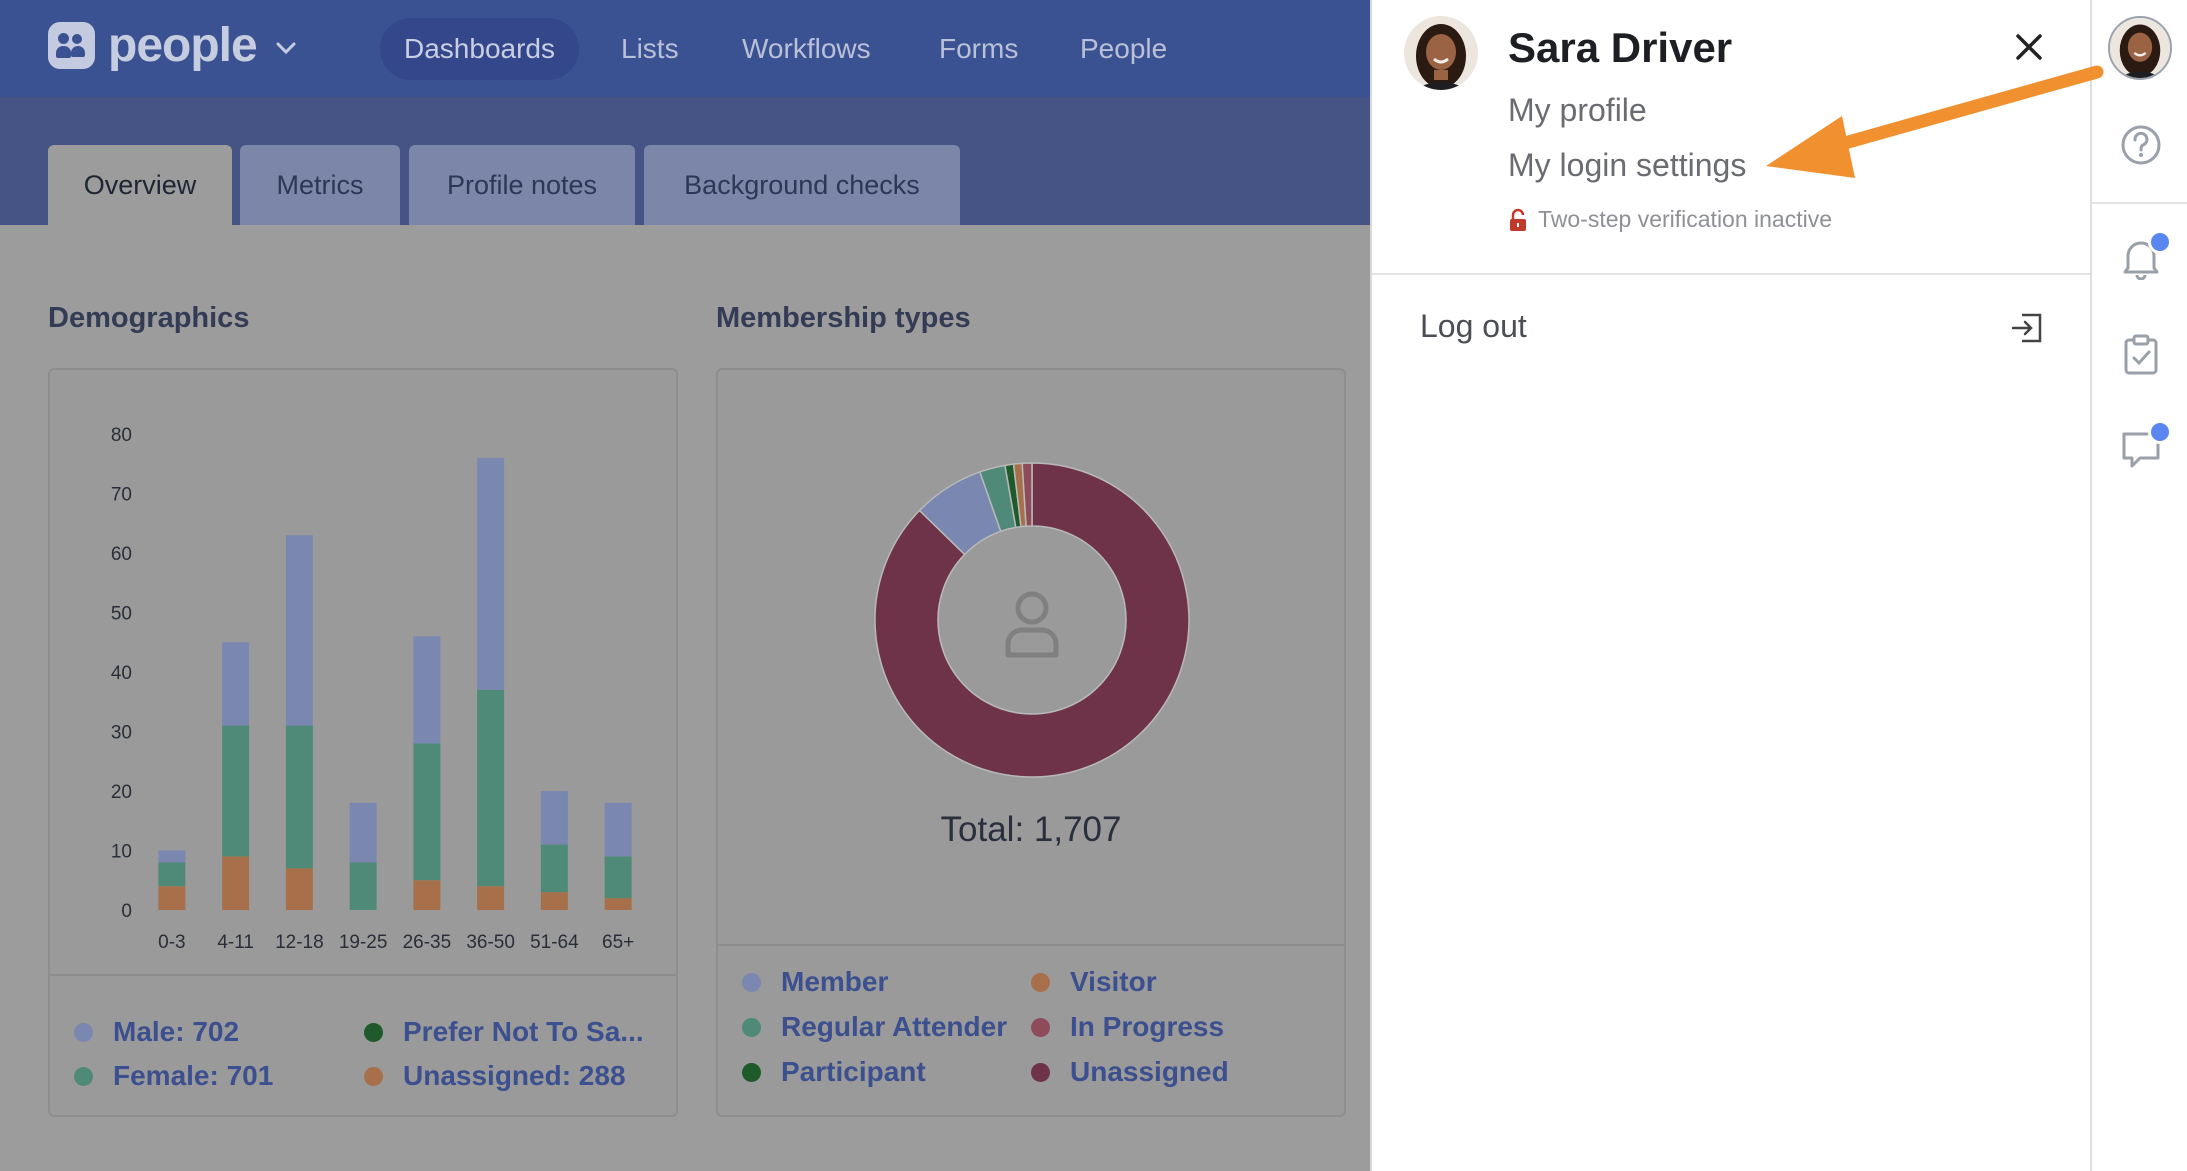  I want to click on y-tick-label: 70, so click(121, 495).